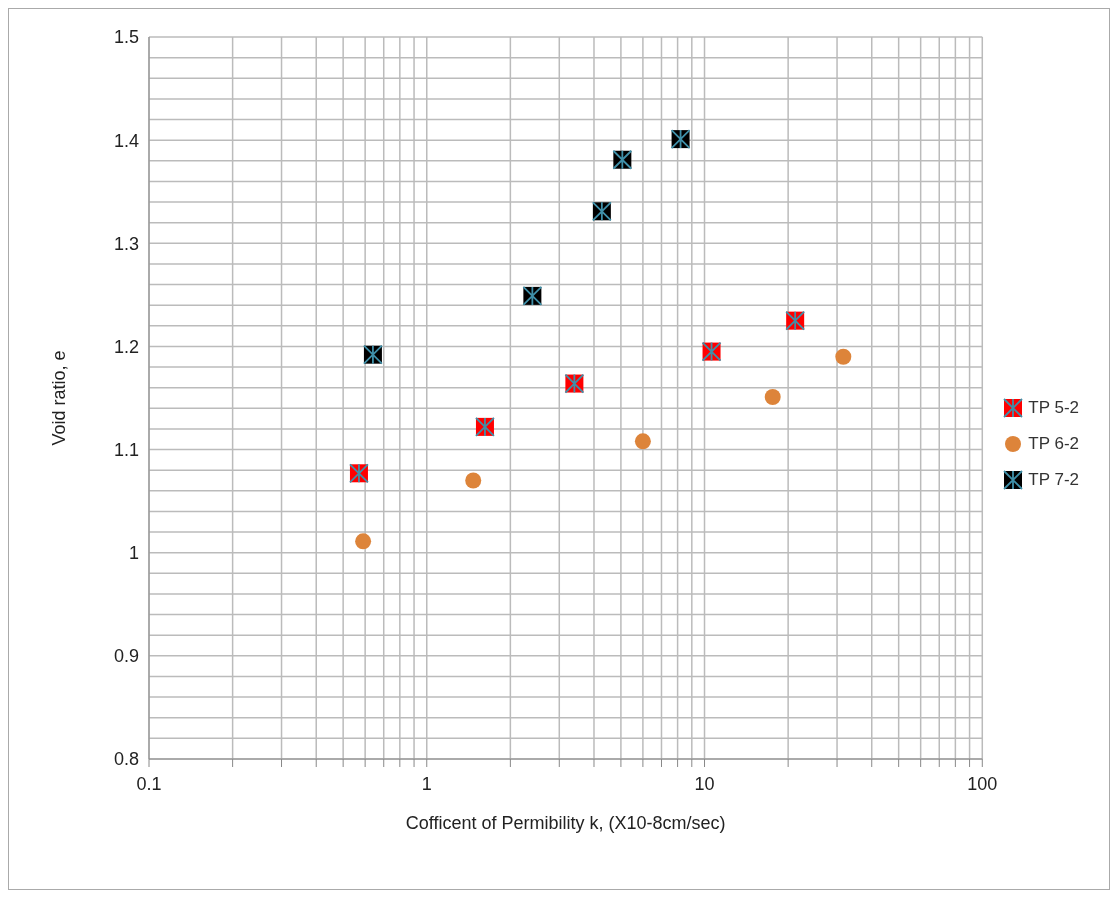  What do you see at coordinates (126, 449) in the screenshot?
I see `y-tick-label: 1.1` at bounding box center [126, 449].